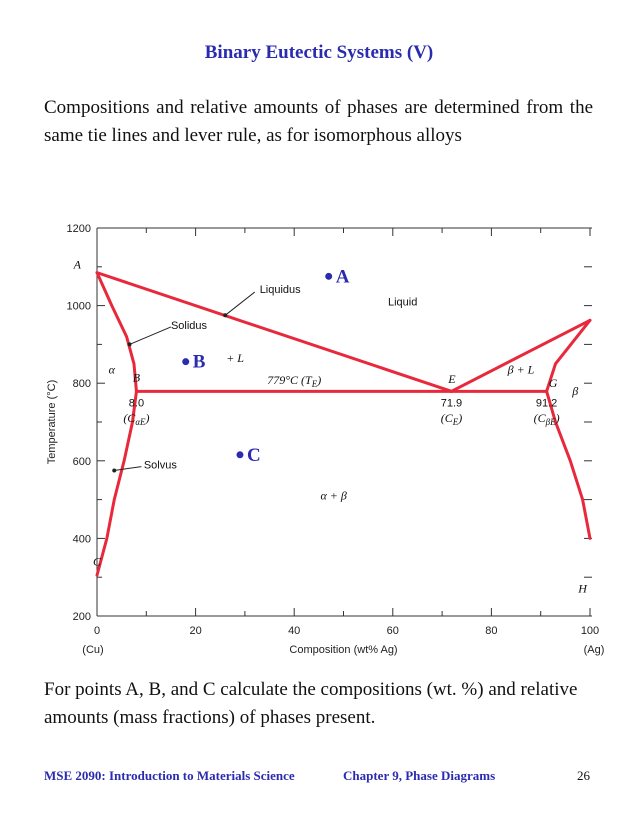  Describe the element at coordinates (294, 381) in the screenshot. I see `eutectic-temperature-label: 779°C (TE)` at that location.